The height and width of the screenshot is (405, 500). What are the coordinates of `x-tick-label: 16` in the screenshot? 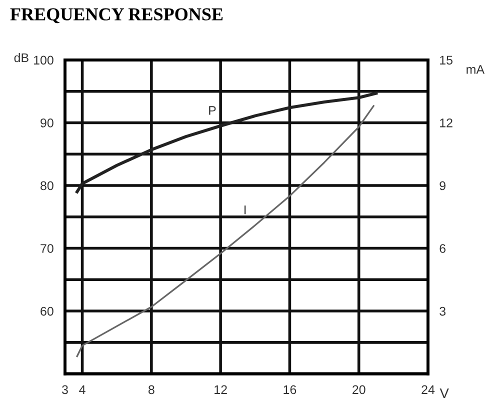 It's located at (290, 389).